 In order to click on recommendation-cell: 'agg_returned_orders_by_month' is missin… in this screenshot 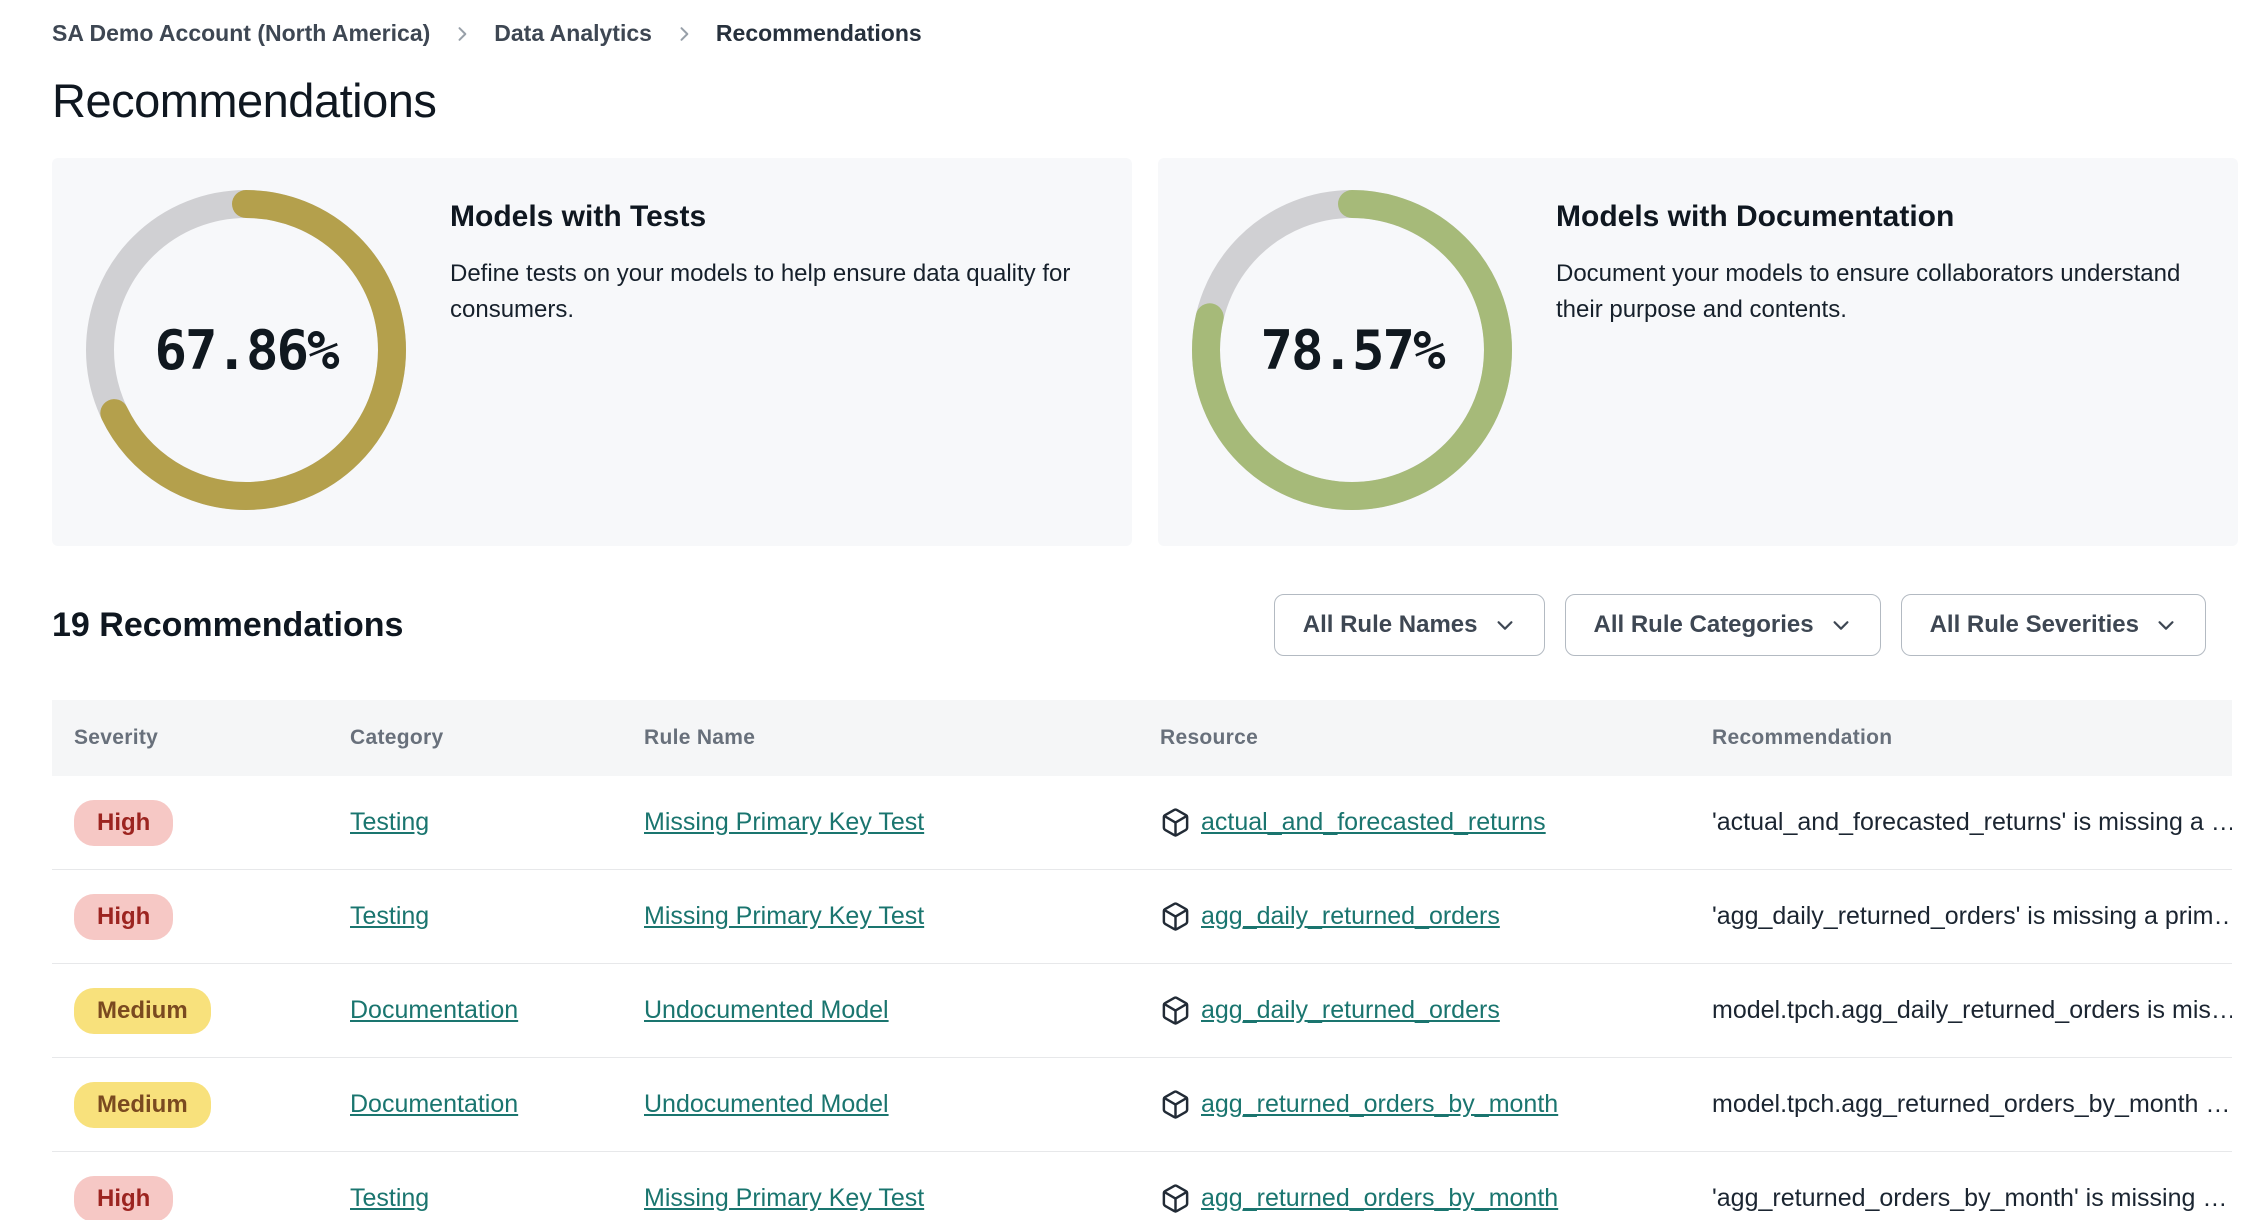, I will do `click(1970, 1198)`.